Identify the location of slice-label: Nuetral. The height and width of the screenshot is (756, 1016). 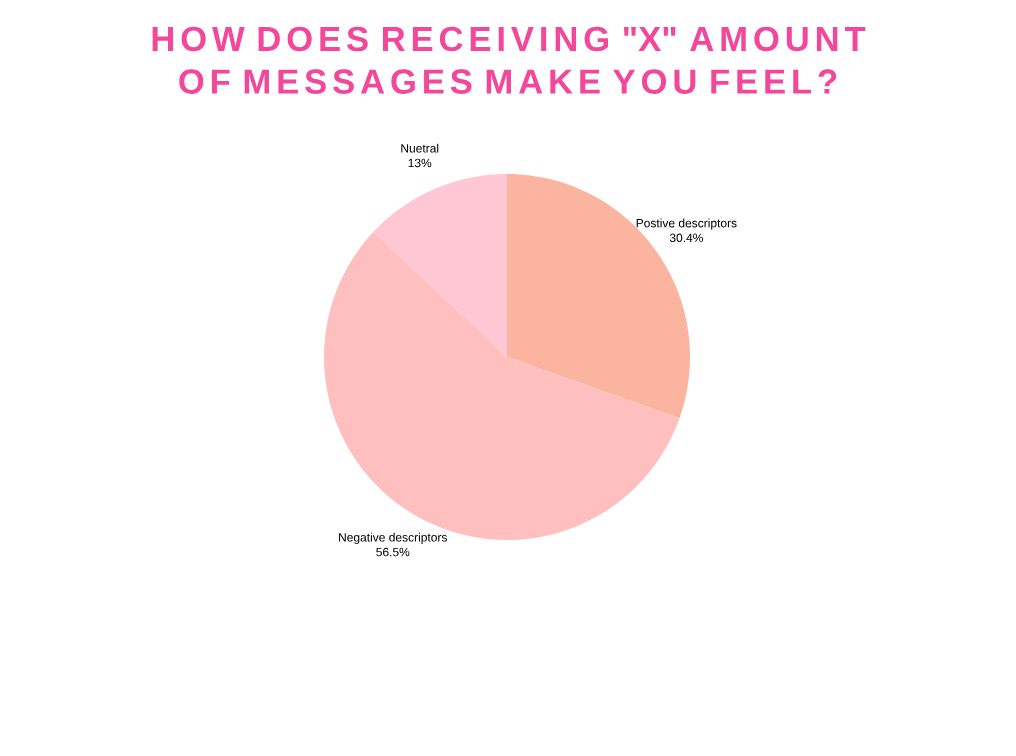
(420, 148).